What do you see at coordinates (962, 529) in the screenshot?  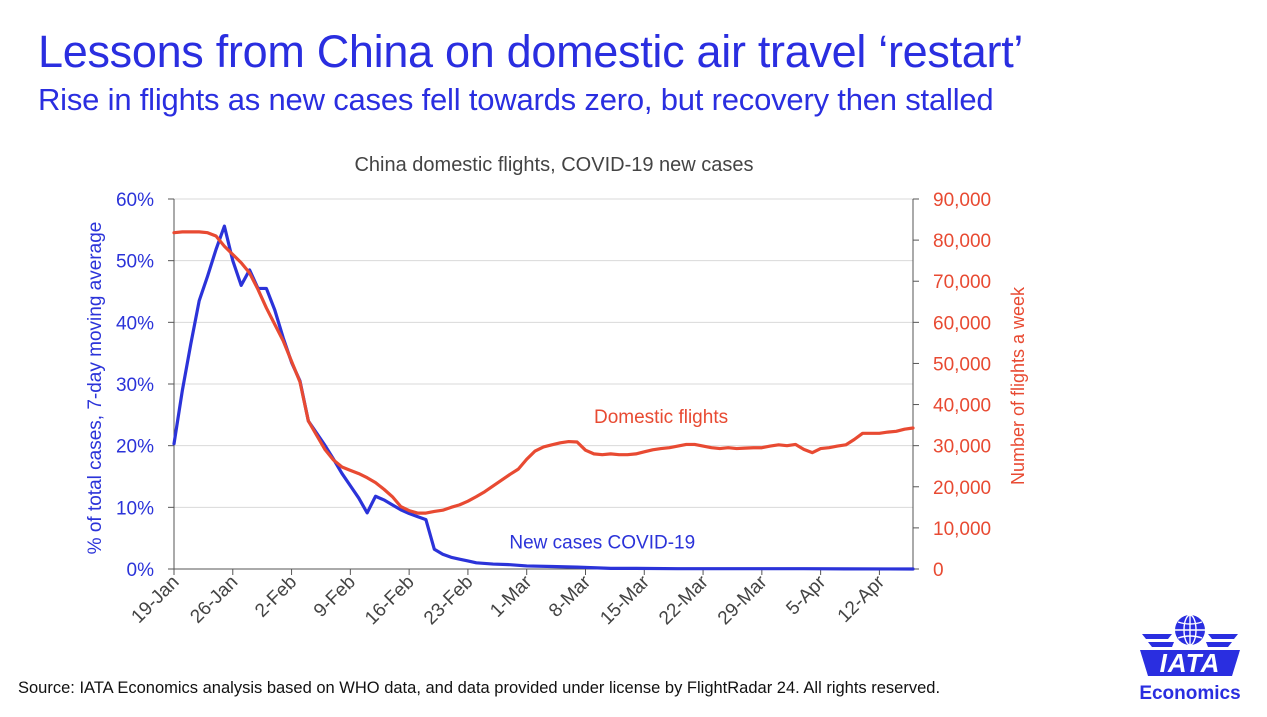 I see `y-right-tick-label: 10,000` at bounding box center [962, 529].